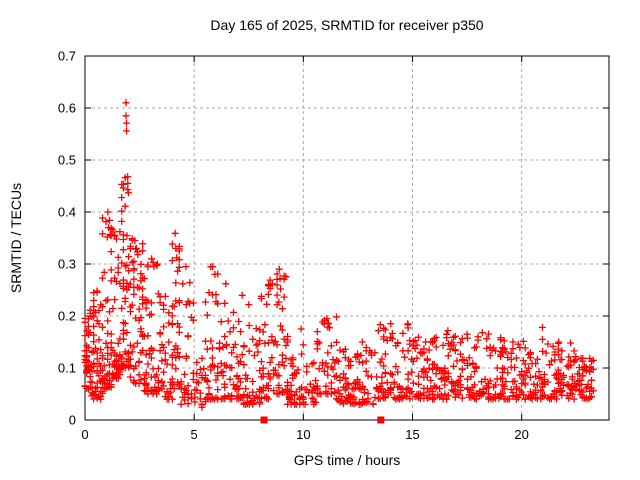 The width and height of the screenshot is (640, 480). I want to click on y-tick-label: 0, so click(72, 420).